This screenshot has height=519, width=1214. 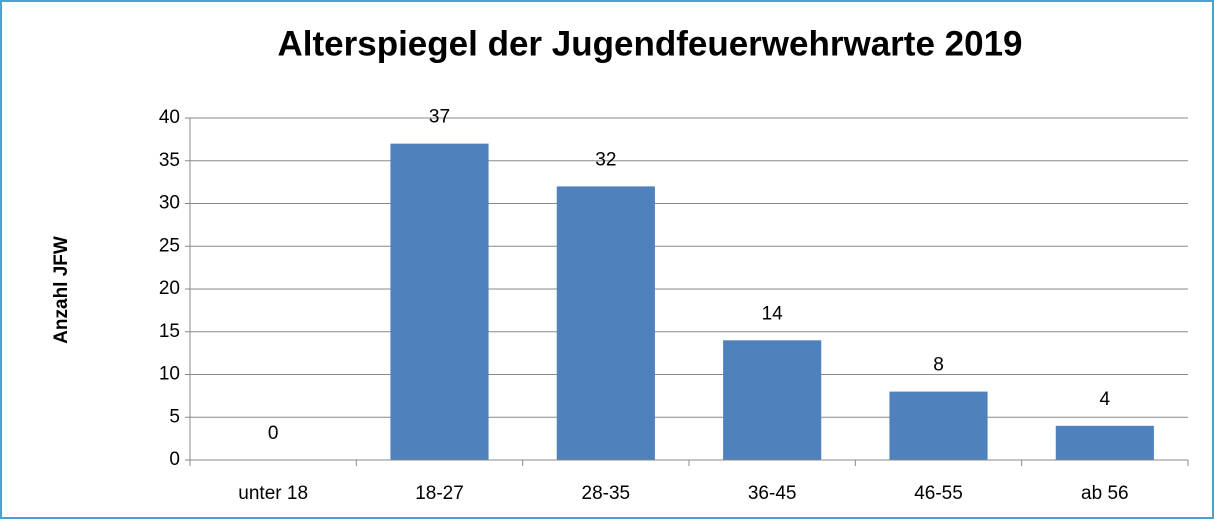 What do you see at coordinates (169, 117) in the screenshot?
I see `y-tick-label: 40` at bounding box center [169, 117].